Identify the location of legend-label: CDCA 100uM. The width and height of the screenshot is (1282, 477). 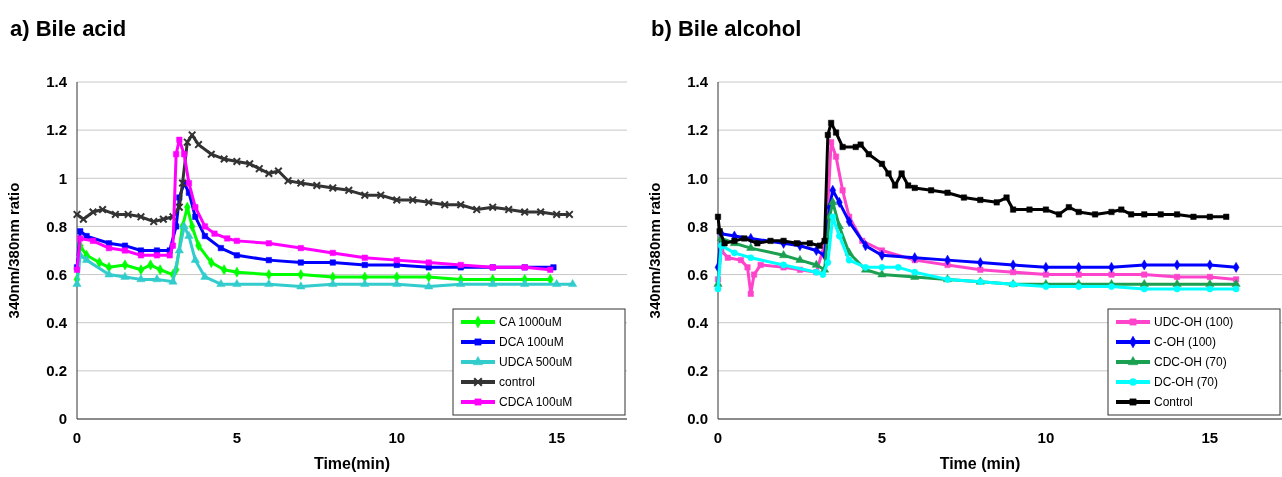
(536, 402).